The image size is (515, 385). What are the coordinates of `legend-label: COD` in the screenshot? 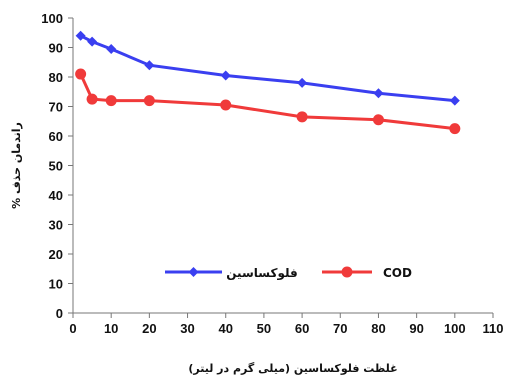 It's located at (397, 273).